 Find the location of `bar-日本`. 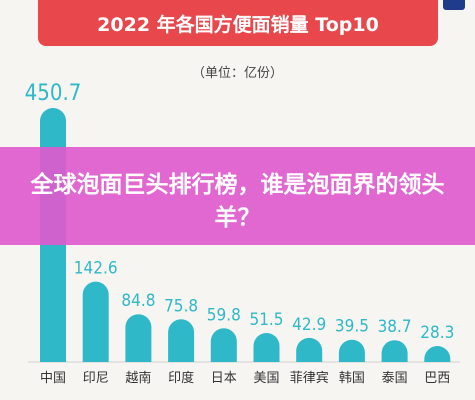

bar-日本 is located at coordinates (223, 345).